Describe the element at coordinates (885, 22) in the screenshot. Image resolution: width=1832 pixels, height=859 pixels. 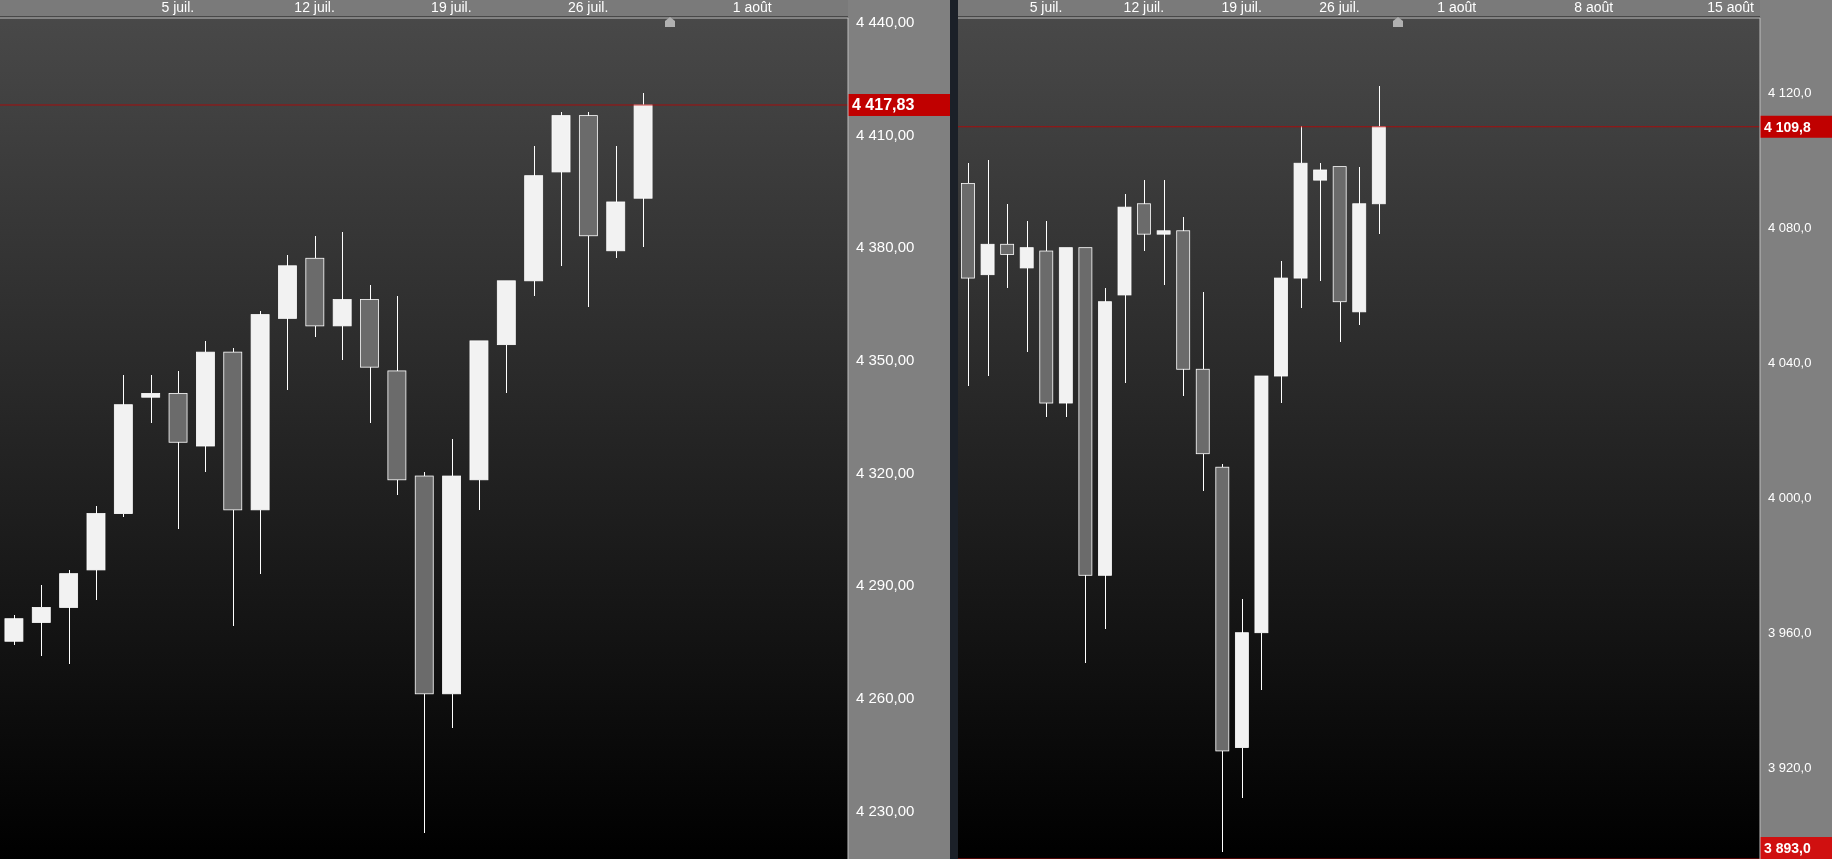
I see `y-tick-label: 4 440,00` at that location.